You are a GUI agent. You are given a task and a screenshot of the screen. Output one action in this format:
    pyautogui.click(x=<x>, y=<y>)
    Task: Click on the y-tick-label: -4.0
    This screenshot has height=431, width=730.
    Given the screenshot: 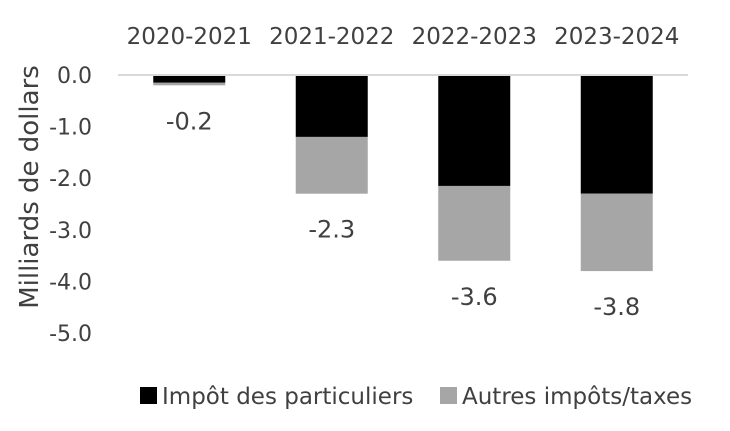 What is the action you would take?
    pyautogui.click(x=70, y=282)
    